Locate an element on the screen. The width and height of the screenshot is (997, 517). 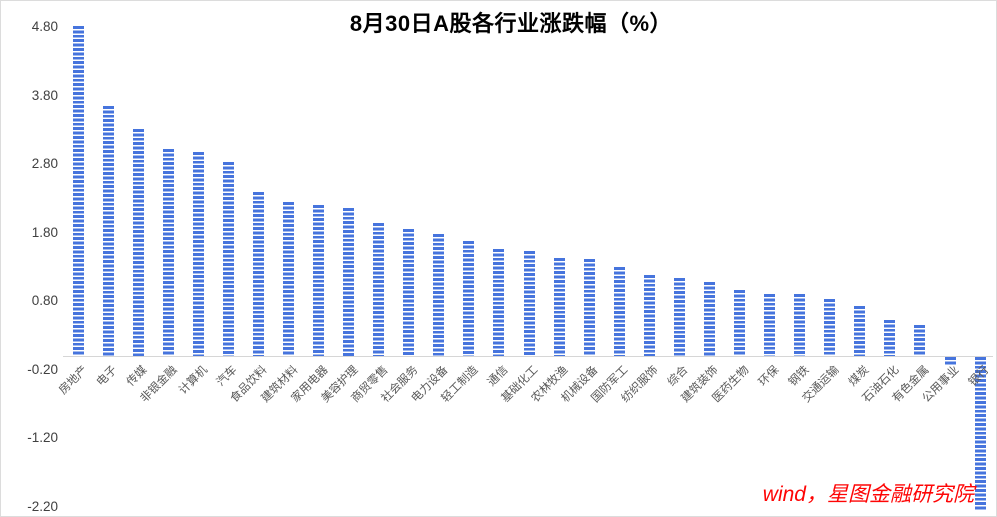
industry-label: 汽车 is located at coordinates (227, 376).